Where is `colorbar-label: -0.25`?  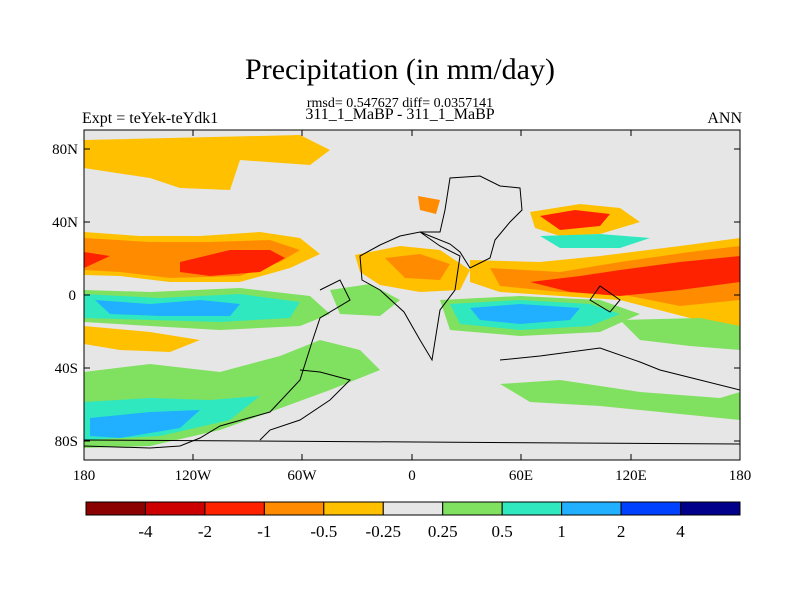
colorbar-label: -0.25 is located at coordinates (383, 531).